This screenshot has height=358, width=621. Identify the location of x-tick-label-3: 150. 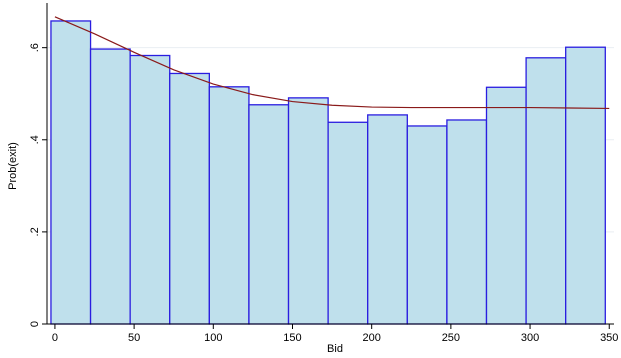
(292, 338).